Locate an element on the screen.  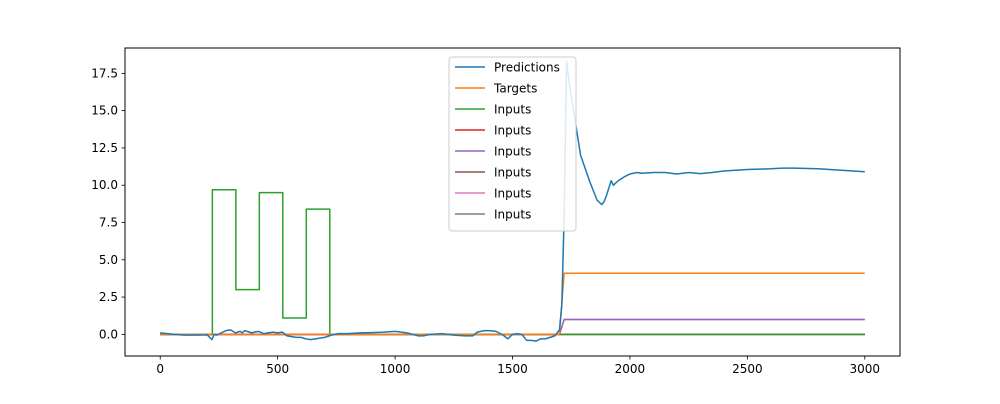
x-axis: 0 500 1000 1500 2000 2500 3000 is located at coordinates (518, 366).